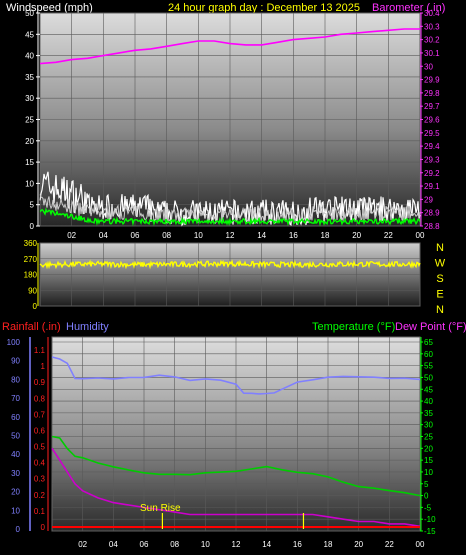 The image size is (466, 555). Describe the element at coordinates (29, 77) in the screenshot. I see `wind-tick-label: 35` at that location.